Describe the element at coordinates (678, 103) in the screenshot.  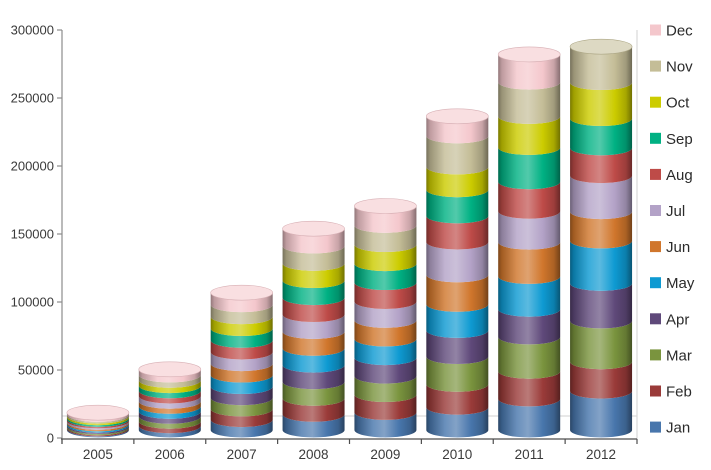
I see `legend-label: Oct` at that location.